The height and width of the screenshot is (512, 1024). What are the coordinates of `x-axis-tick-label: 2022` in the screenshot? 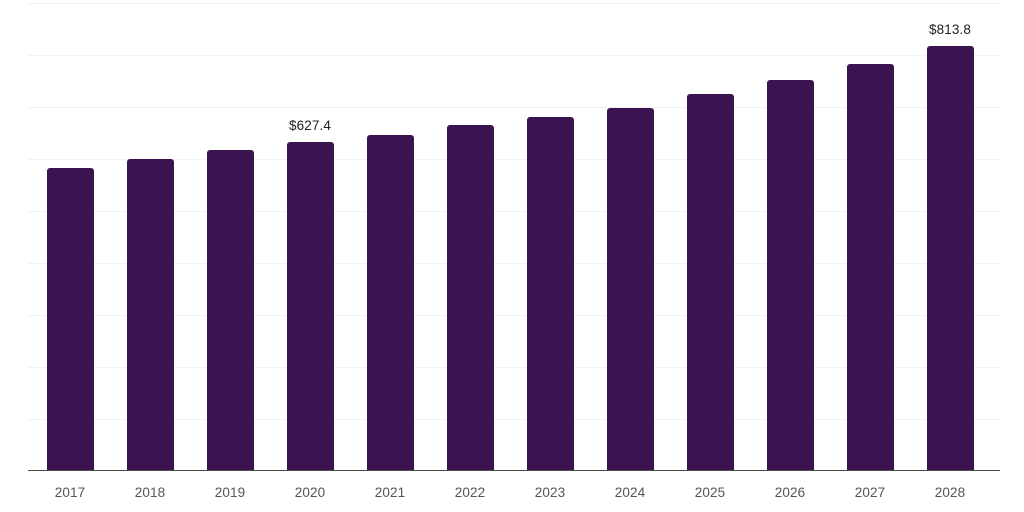 It's located at (470, 492).